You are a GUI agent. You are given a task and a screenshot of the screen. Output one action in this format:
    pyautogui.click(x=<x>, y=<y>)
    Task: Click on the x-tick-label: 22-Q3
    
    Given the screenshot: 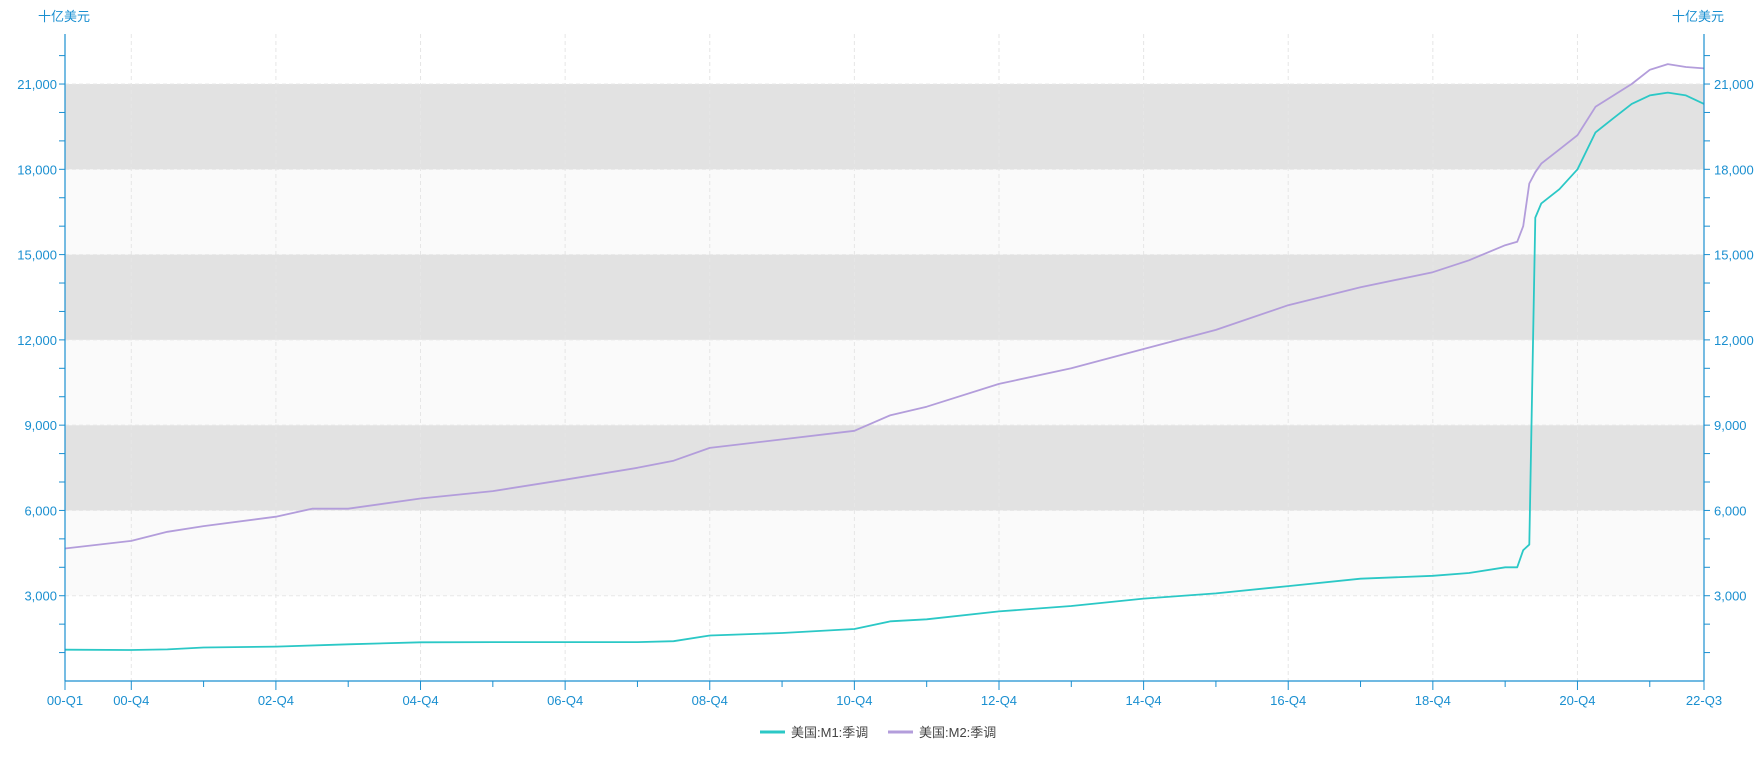 What is the action you would take?
    pyautogui.click(x=1704, y=700)
    